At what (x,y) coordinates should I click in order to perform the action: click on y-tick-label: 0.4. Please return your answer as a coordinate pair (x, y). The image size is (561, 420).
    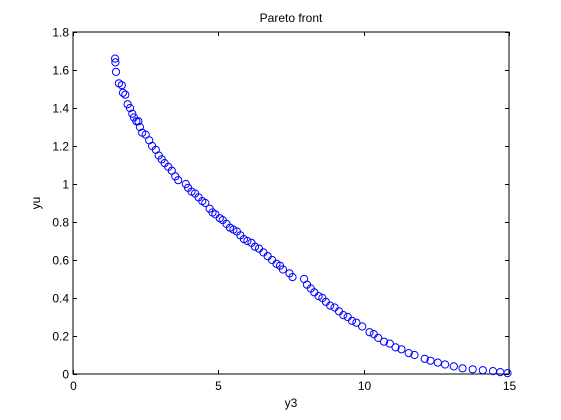
    Looking at the image, I should click on (60, 299).